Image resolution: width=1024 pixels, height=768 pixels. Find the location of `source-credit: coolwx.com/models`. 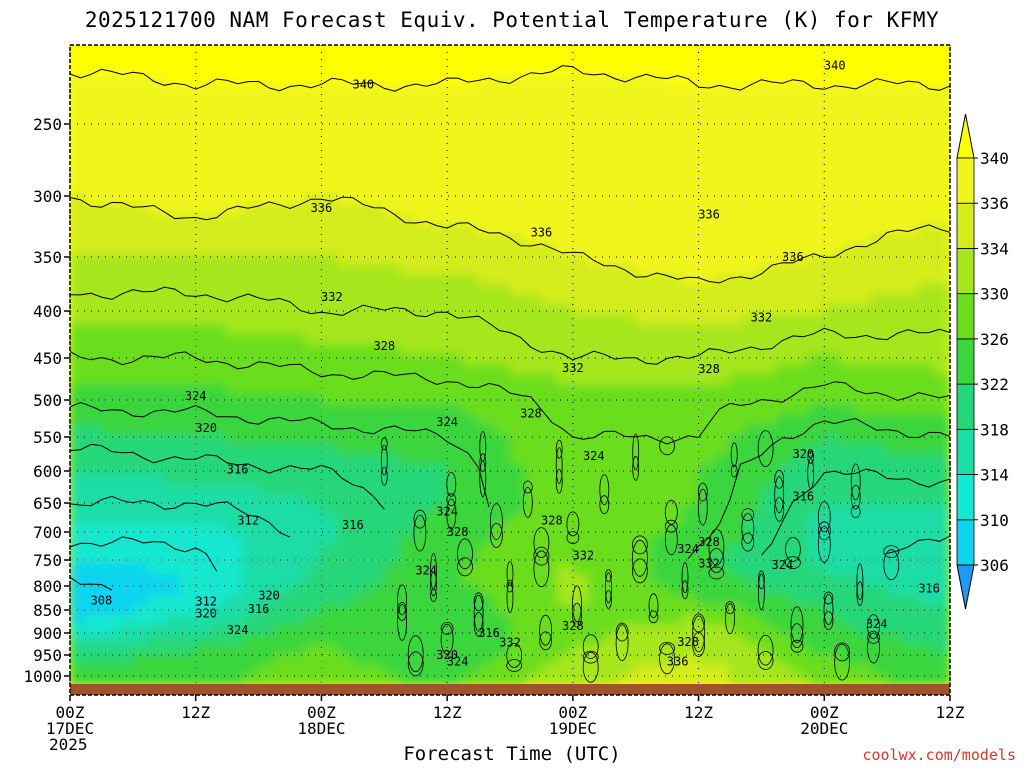

source-credit: coolwx.com/models is located at coordinates (939, 755).